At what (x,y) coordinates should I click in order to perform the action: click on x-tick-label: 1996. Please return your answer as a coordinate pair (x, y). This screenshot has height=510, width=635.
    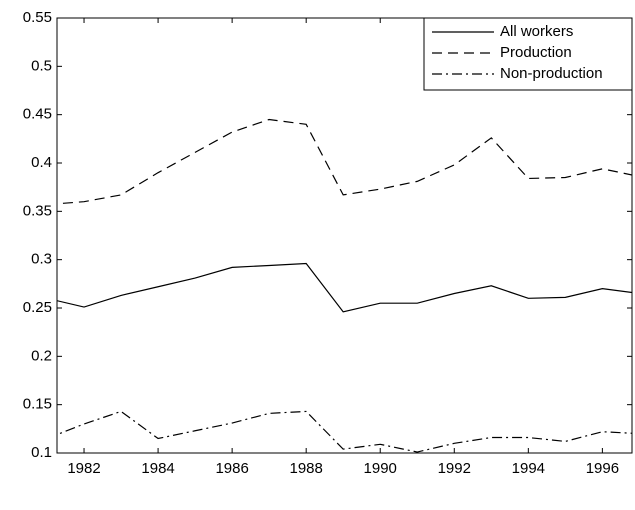
    Looking at the image, I should click on (602, 468).